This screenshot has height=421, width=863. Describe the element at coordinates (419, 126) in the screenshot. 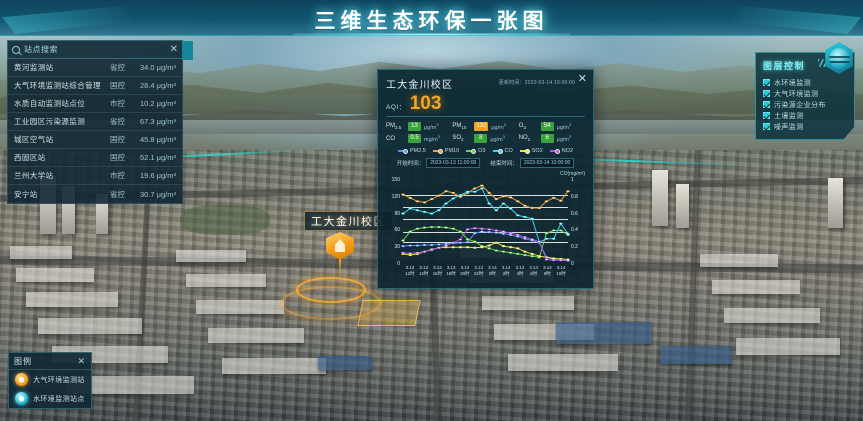

I see `pollutant-item: PM2.5 13 μg/m3` at that location.